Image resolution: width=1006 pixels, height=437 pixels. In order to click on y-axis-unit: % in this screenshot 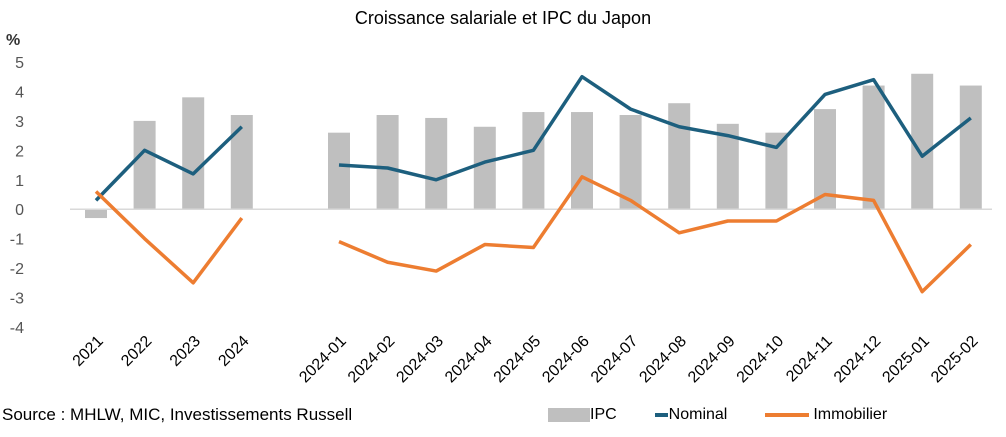, I will do `click(13, 40)`.